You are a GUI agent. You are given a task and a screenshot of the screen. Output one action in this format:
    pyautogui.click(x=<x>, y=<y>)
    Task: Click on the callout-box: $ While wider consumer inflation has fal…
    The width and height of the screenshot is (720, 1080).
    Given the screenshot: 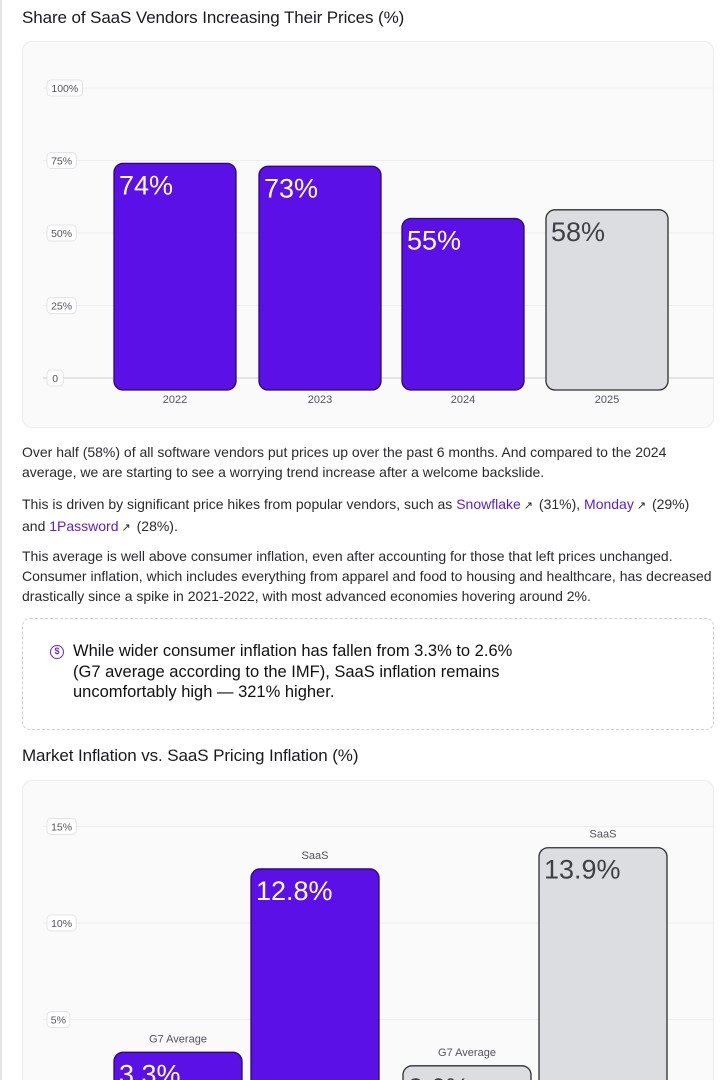 What is the action you would take?
    pyautogui.click(x=368, y=674)
    